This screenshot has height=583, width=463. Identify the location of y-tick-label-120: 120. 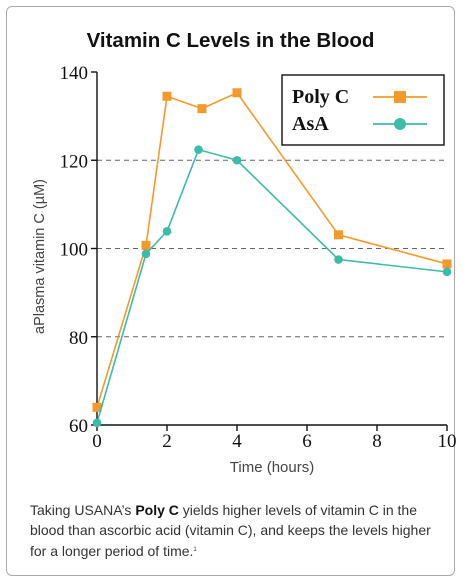
(74, 161).